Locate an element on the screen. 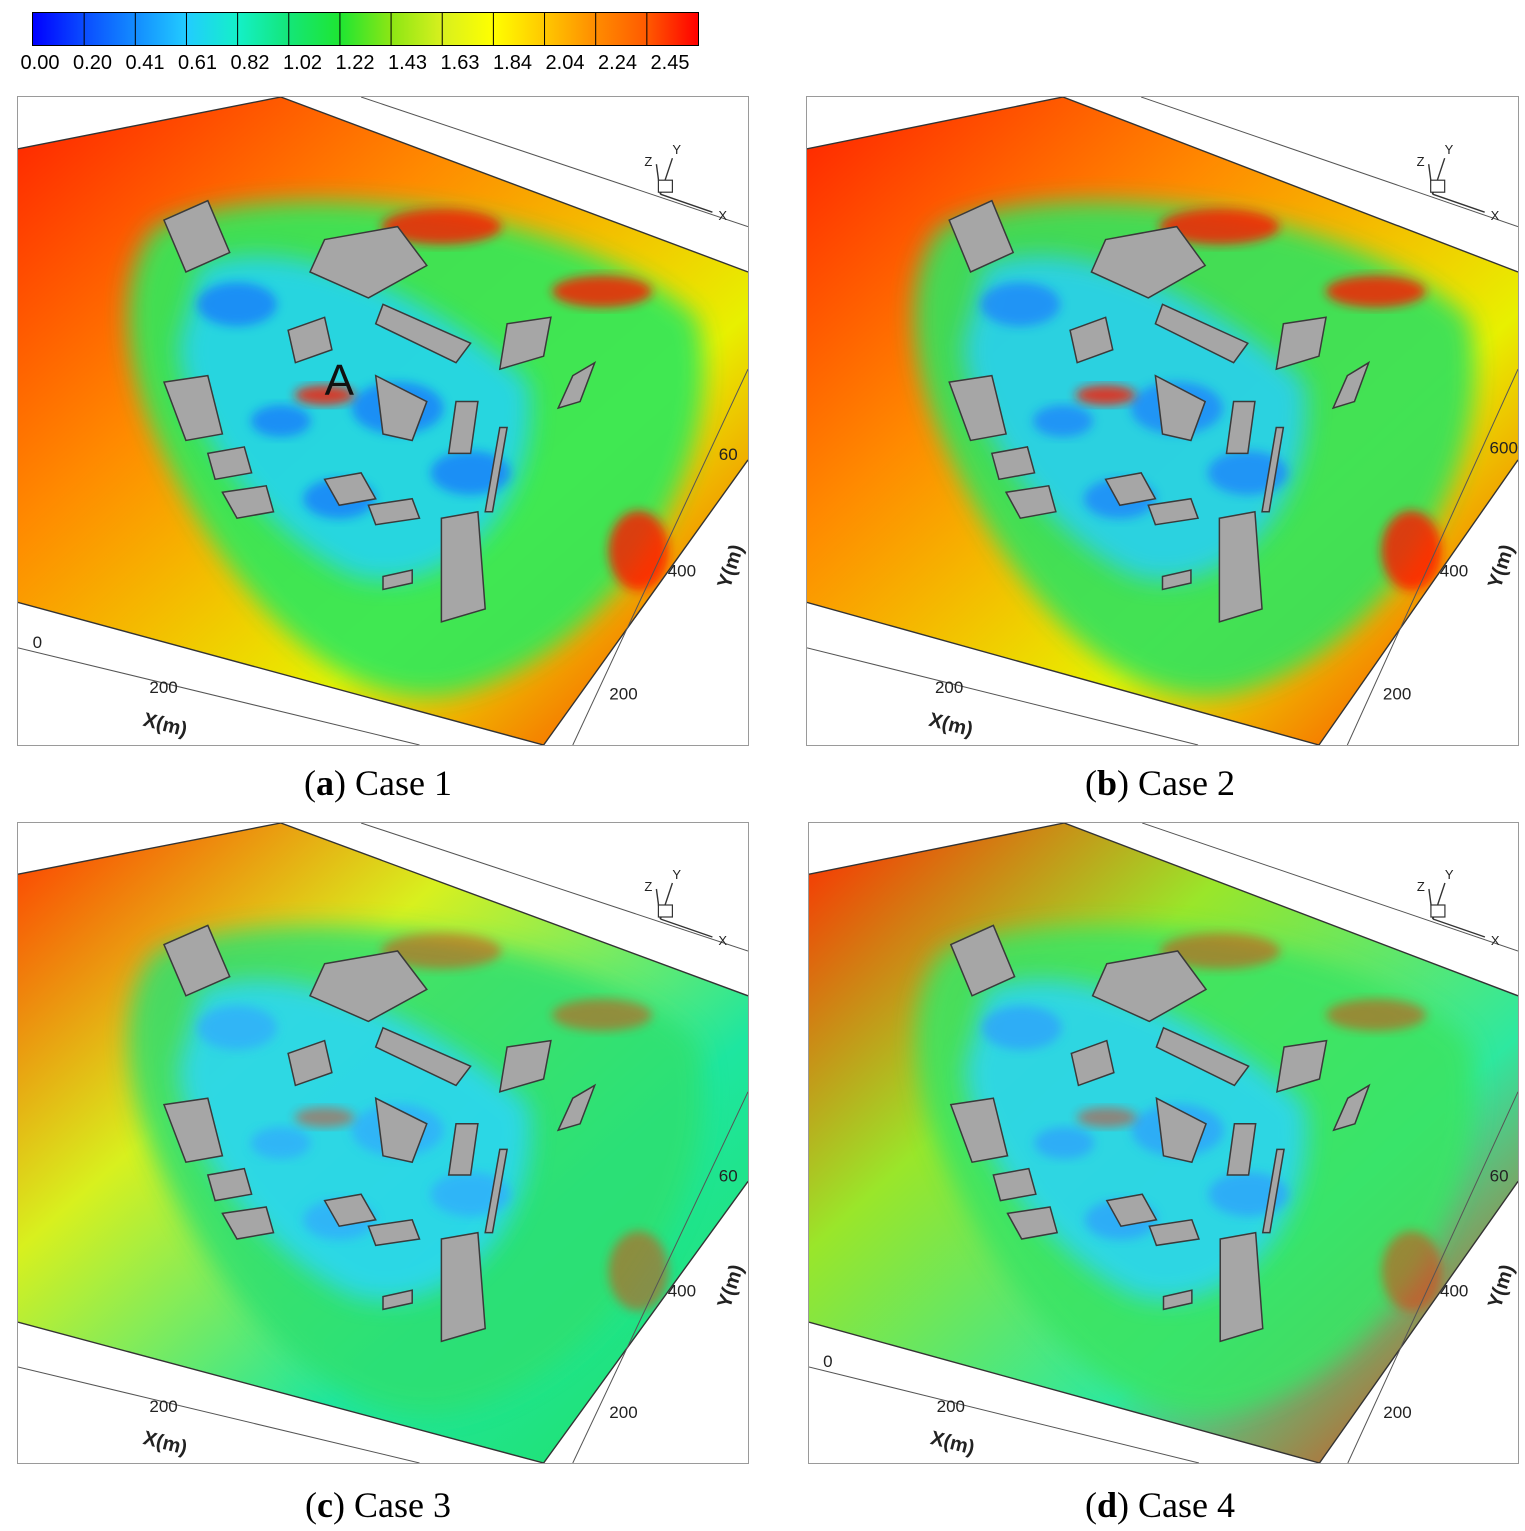 This screenshot has height=1531, width=1525. caption-case-3: (c) Case 3 is located at coordinates (378, 1505).